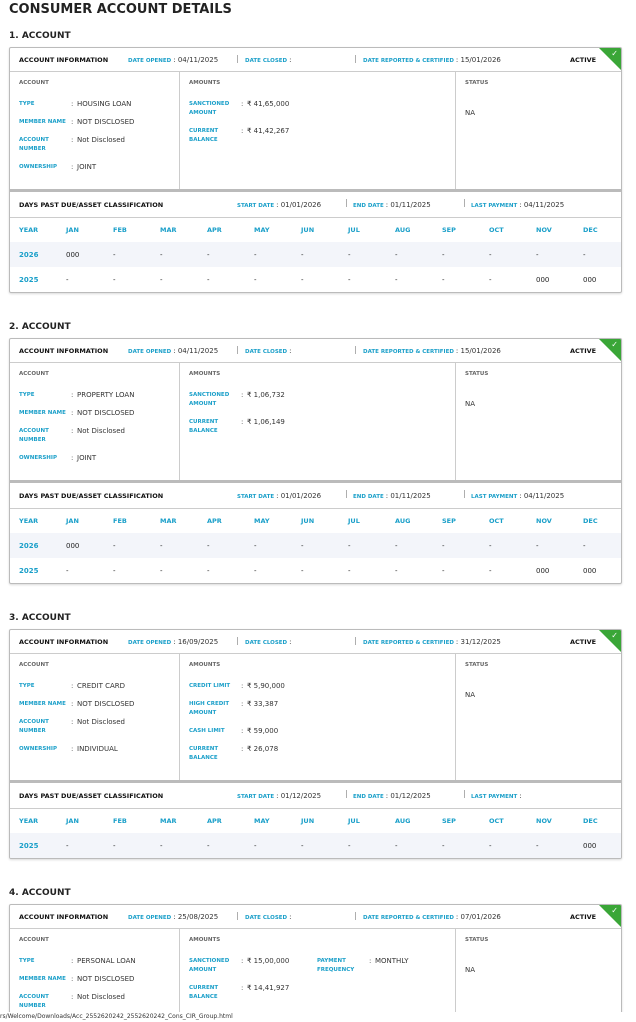 The width and height of the screenshot is (636, 1022). What do you see at coordinates (40, 36) in the screenshot?
I see `account-heading: 1. ACCOUNT` at bounding box center [40, 36].